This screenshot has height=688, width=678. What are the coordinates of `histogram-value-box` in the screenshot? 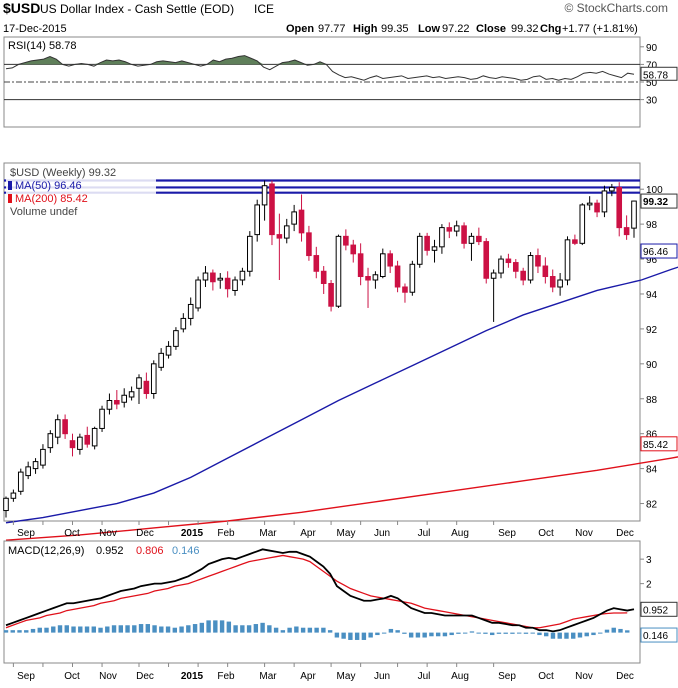 It's located at (659, 635).